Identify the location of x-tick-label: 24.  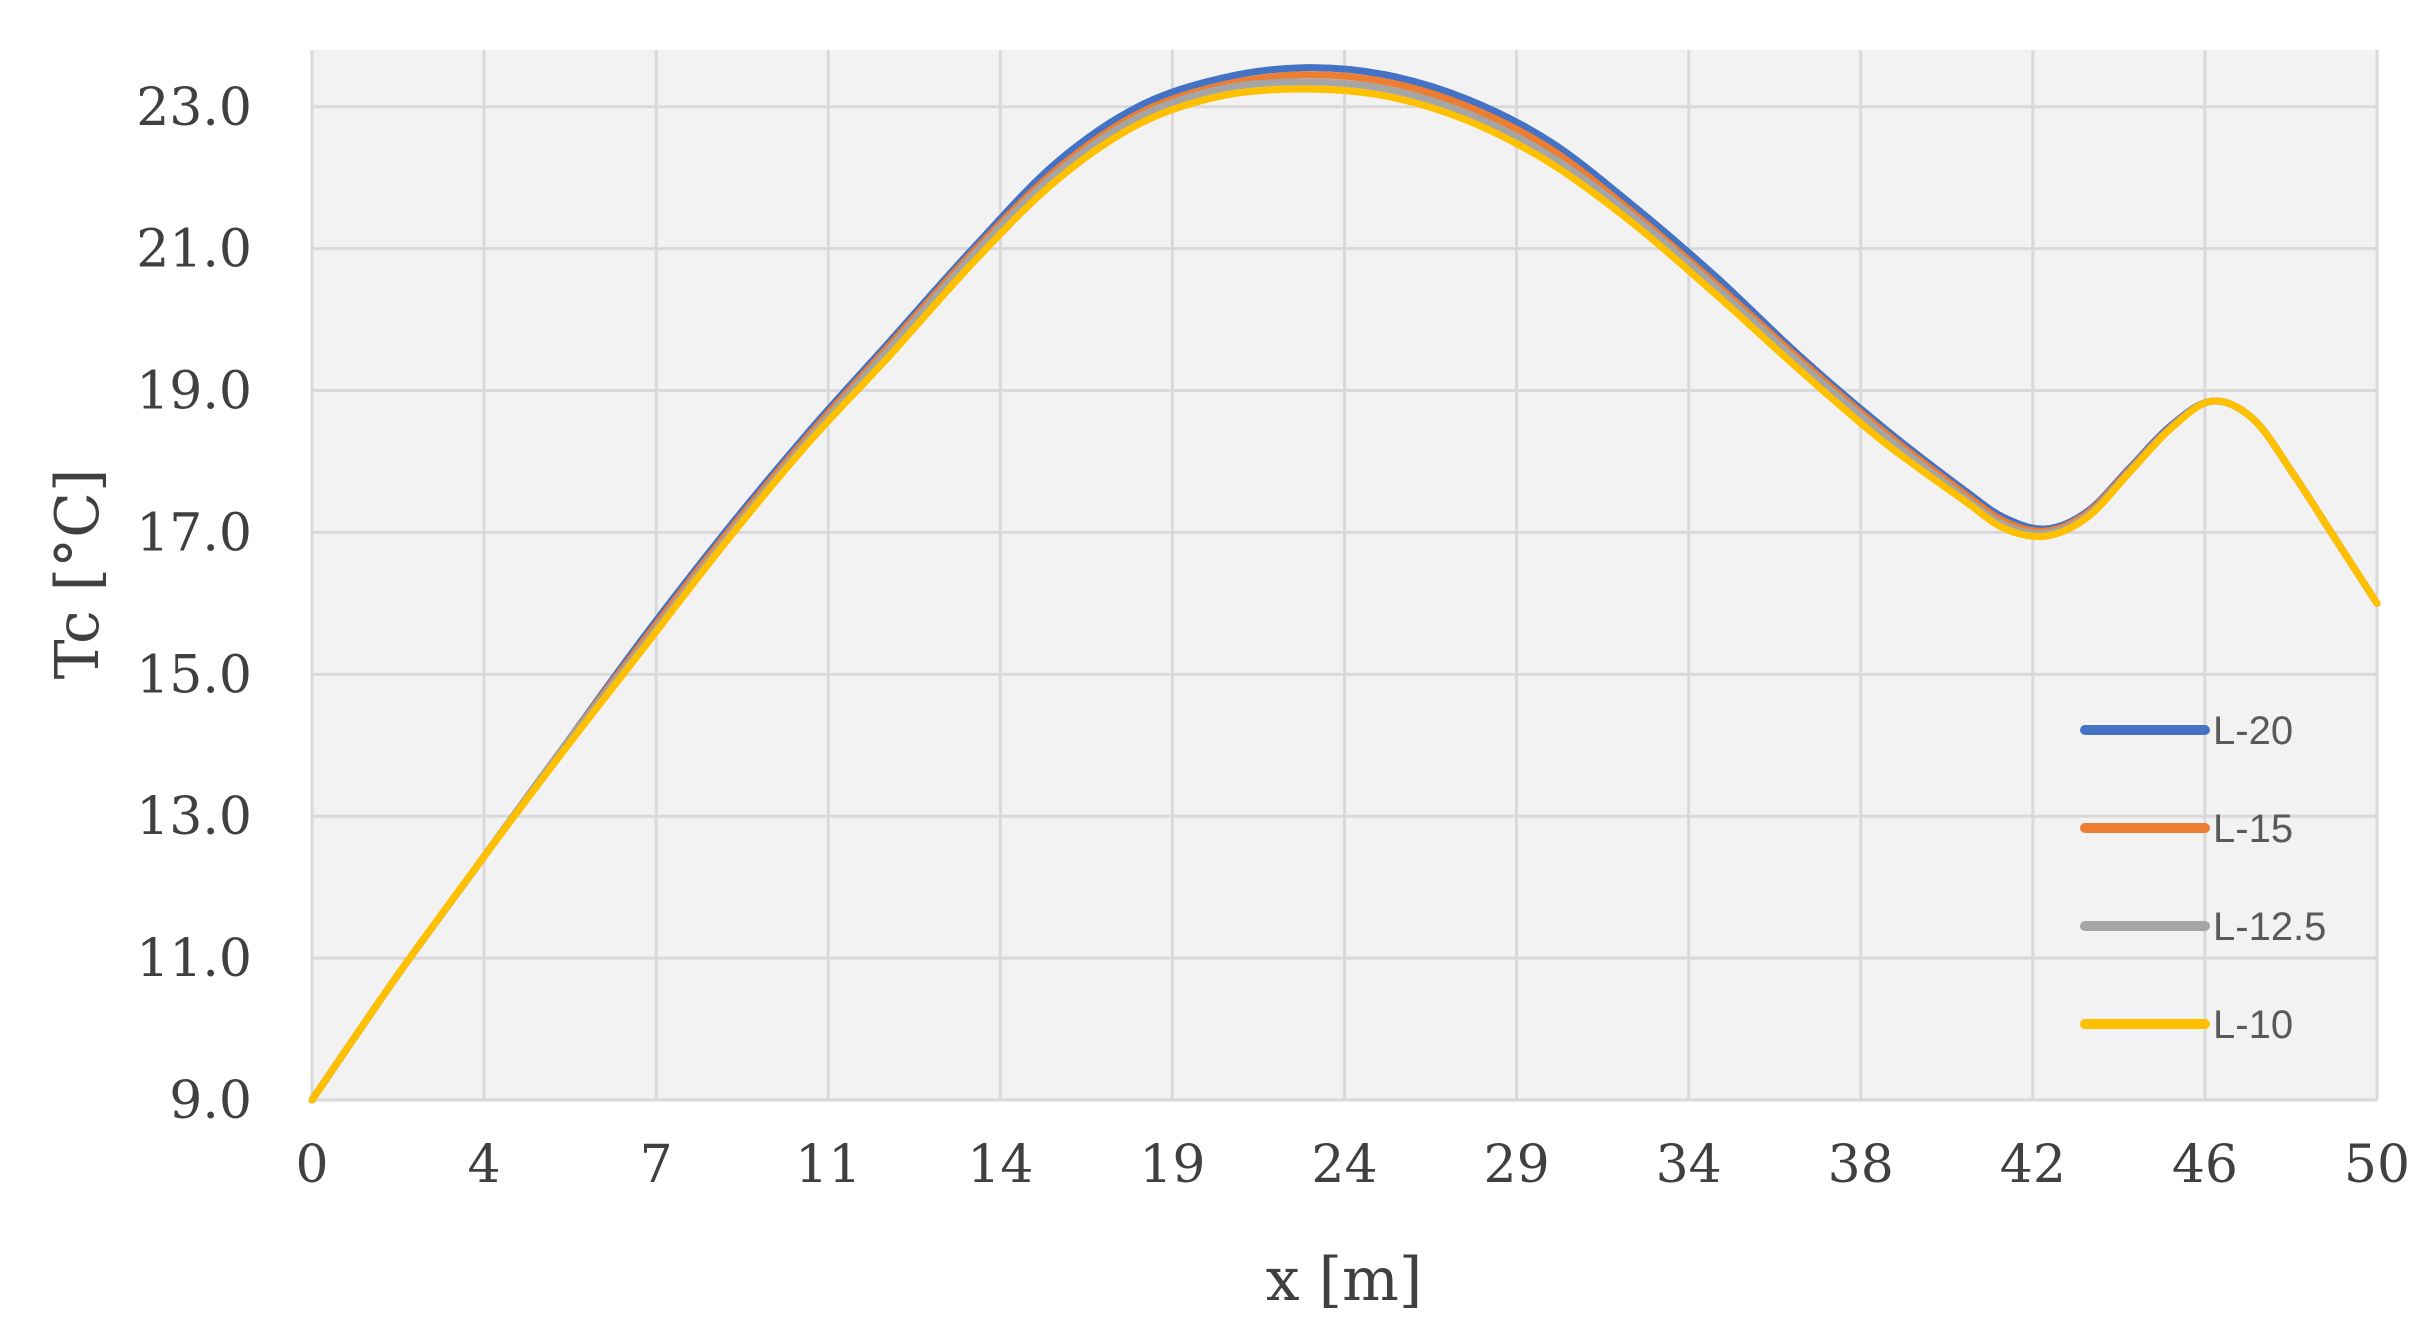
(1344, 1165).